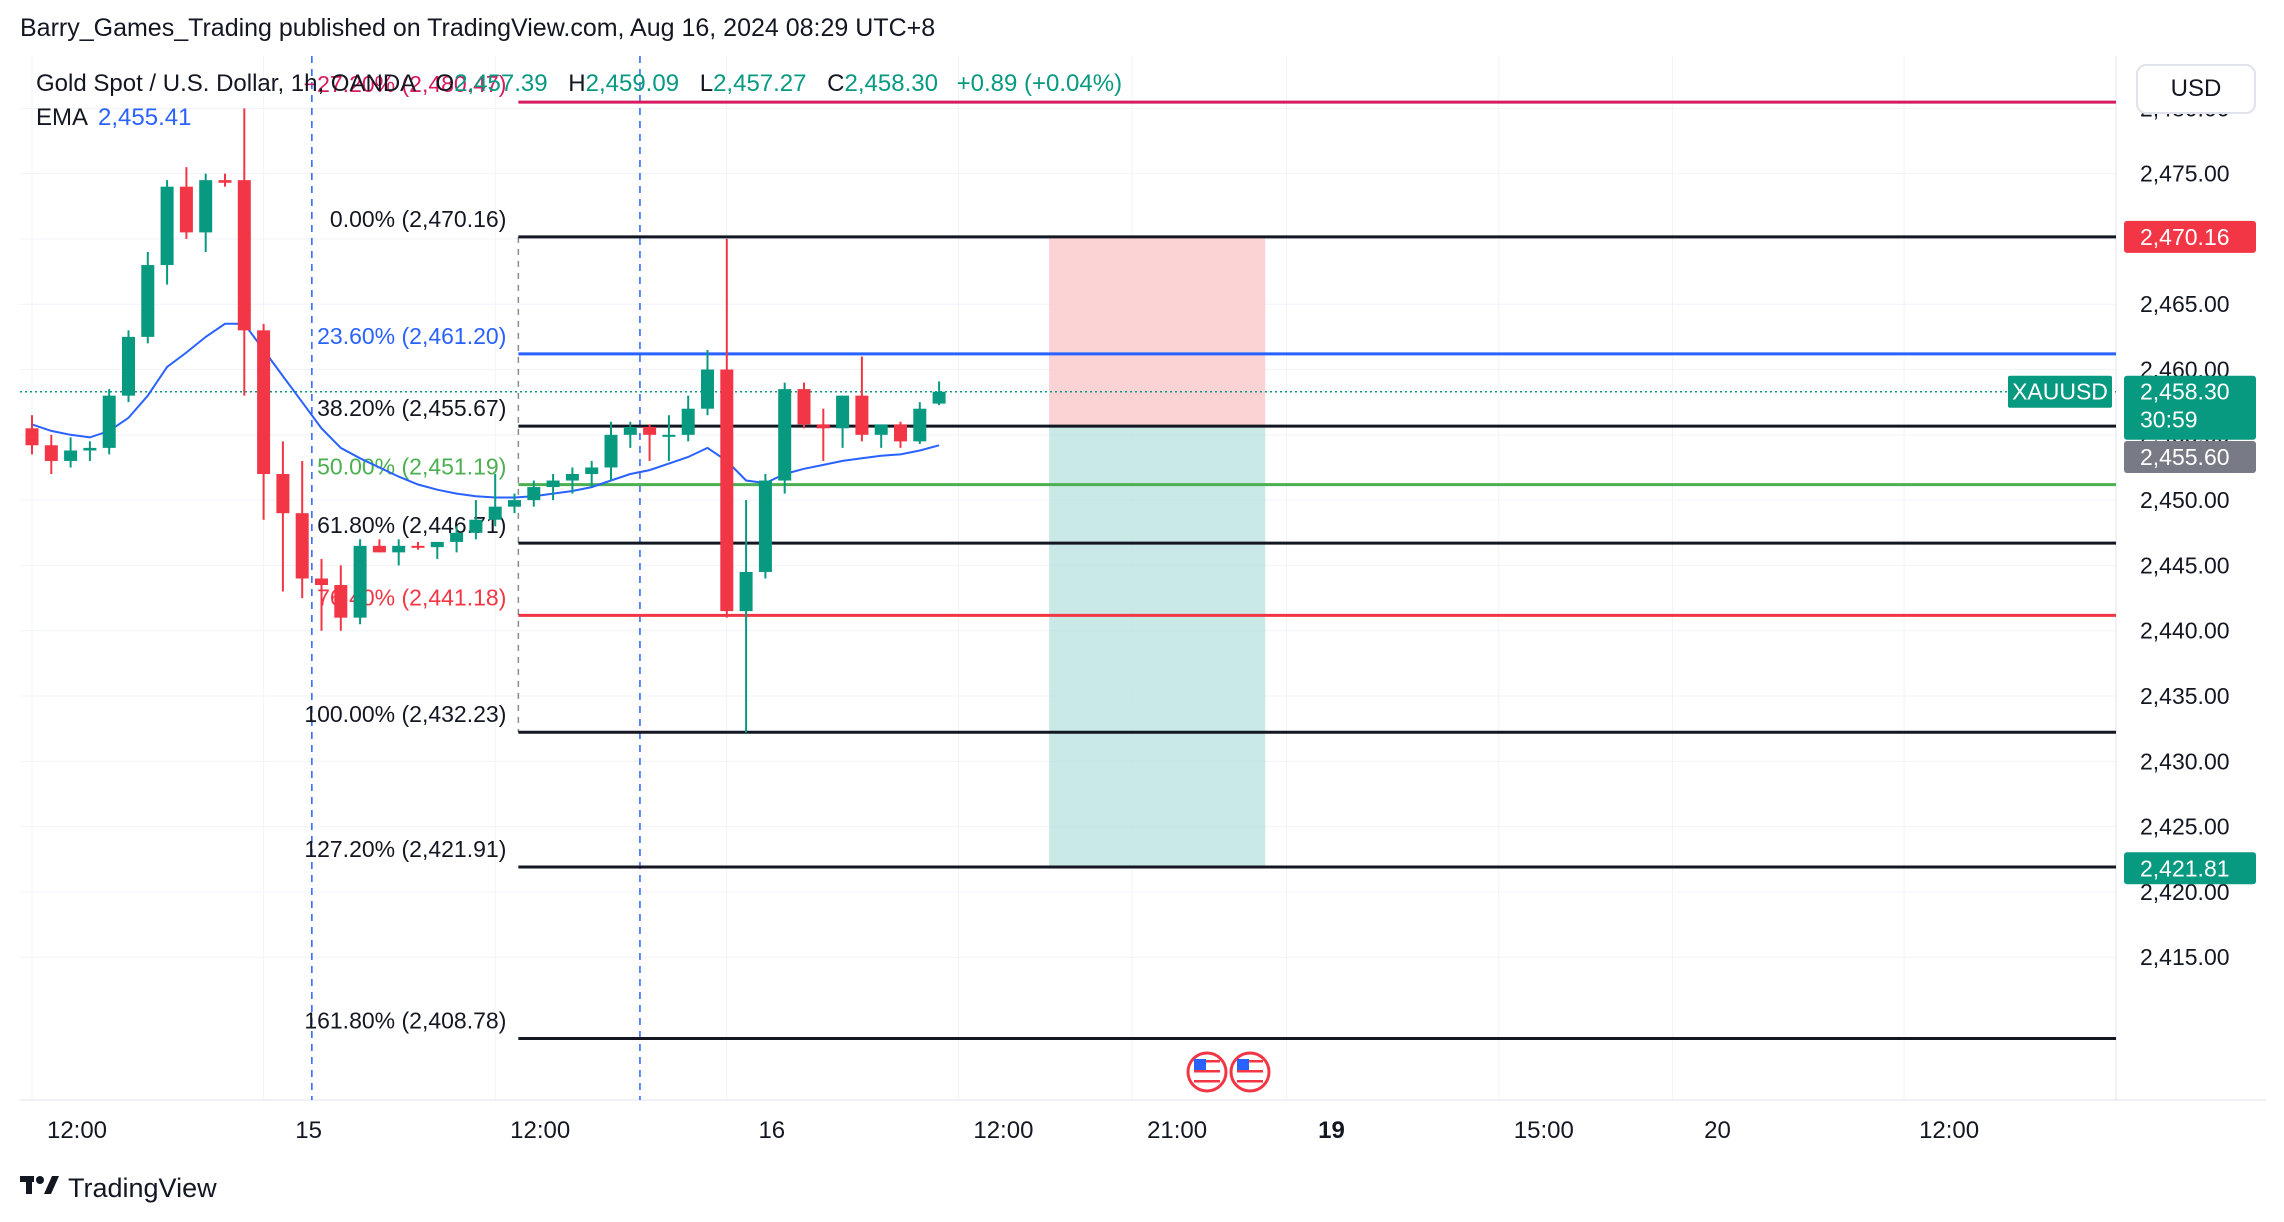 The width and height of the screenshot is (2284, 1222). Describe the element at coordinates (476, 578) in the screenshot. I see `session-separators` at that location.